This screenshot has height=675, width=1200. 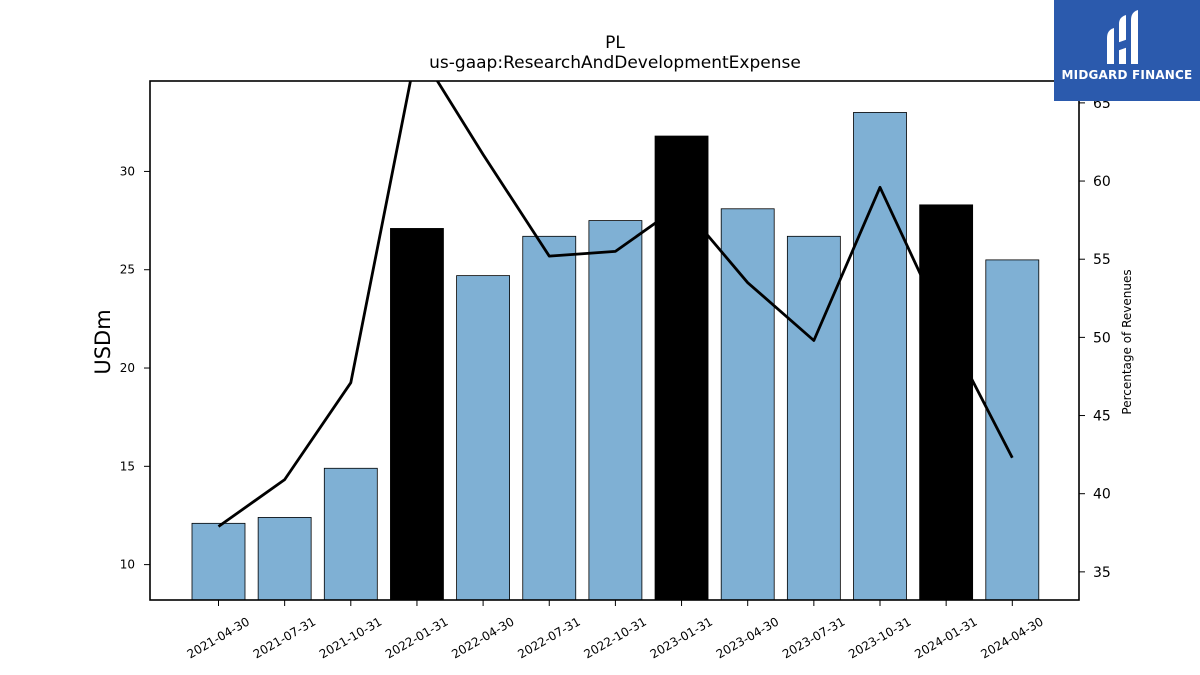 What do you see at coordinates (1102, 417) in the screenshot?
I see `y2-tick-label: 45` at bounding box center [1102, 417].